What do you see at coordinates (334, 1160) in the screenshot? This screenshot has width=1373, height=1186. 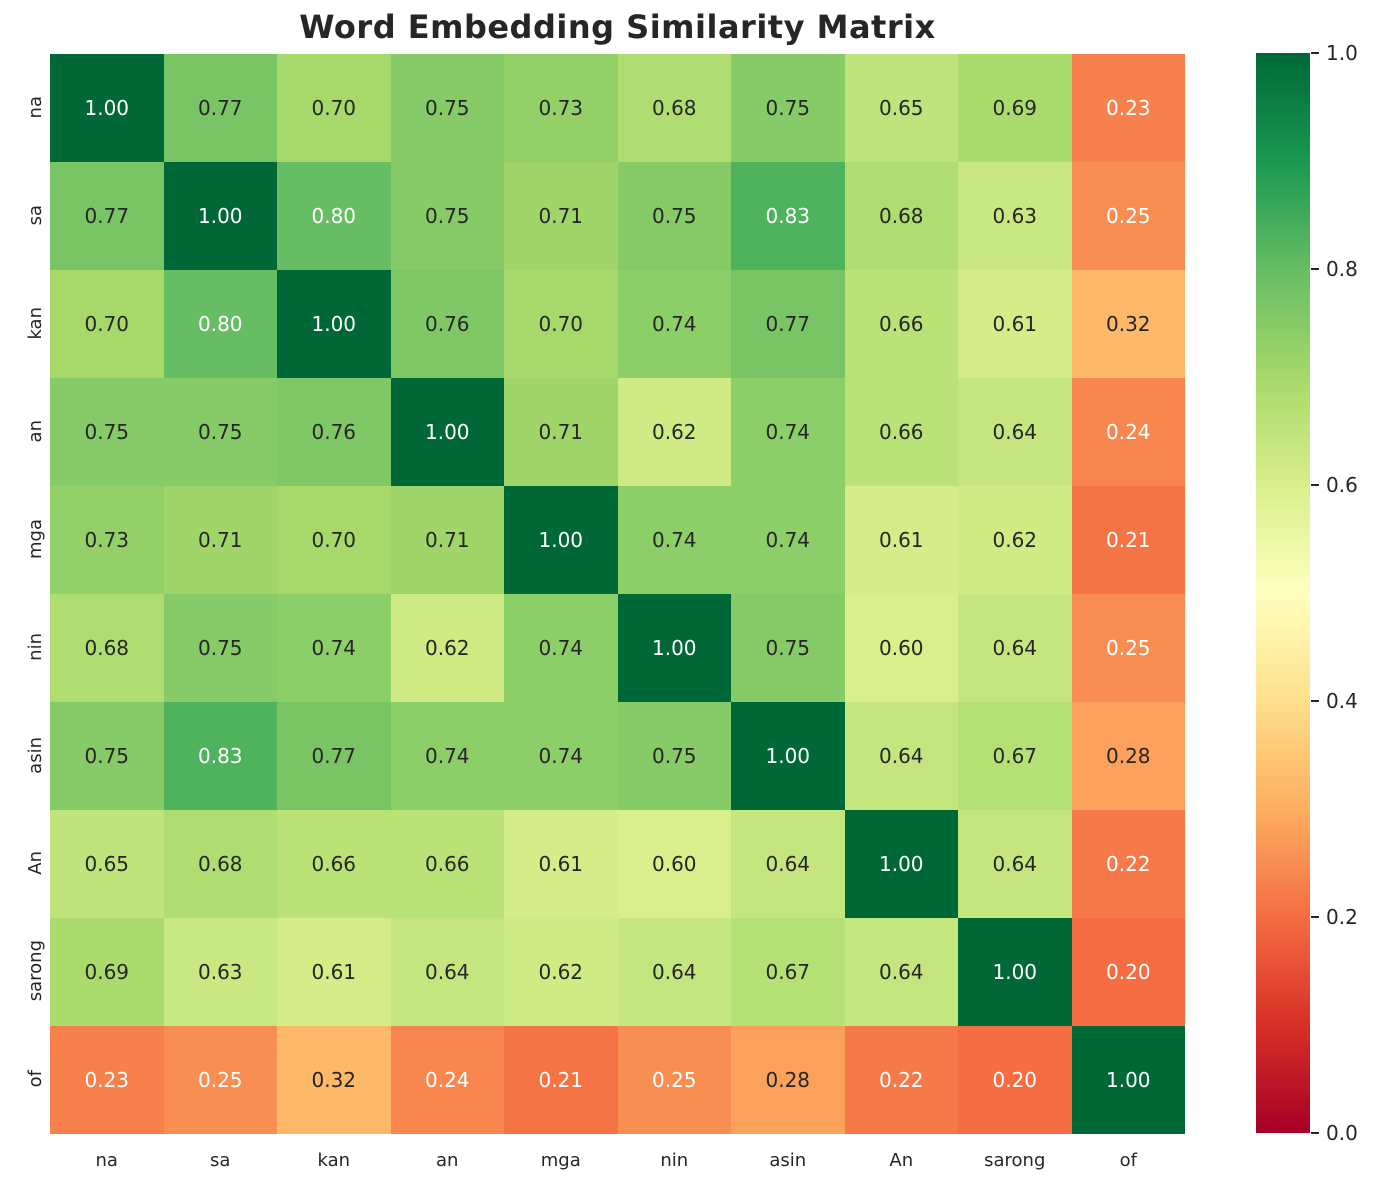 I see `x-tick-label-kan: kan` at bounding box center [334, 1160].